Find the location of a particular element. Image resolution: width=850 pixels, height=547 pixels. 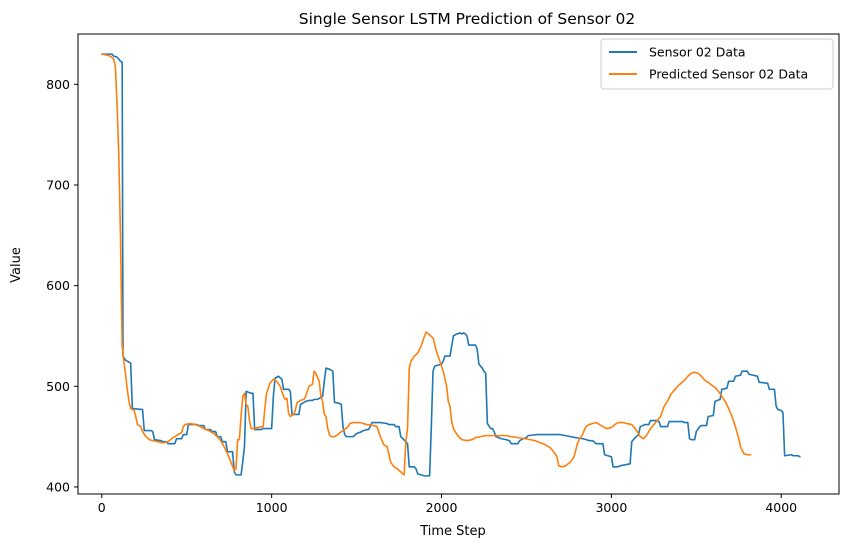

y-tick-label: 700 is located at coordinates (58, 184).